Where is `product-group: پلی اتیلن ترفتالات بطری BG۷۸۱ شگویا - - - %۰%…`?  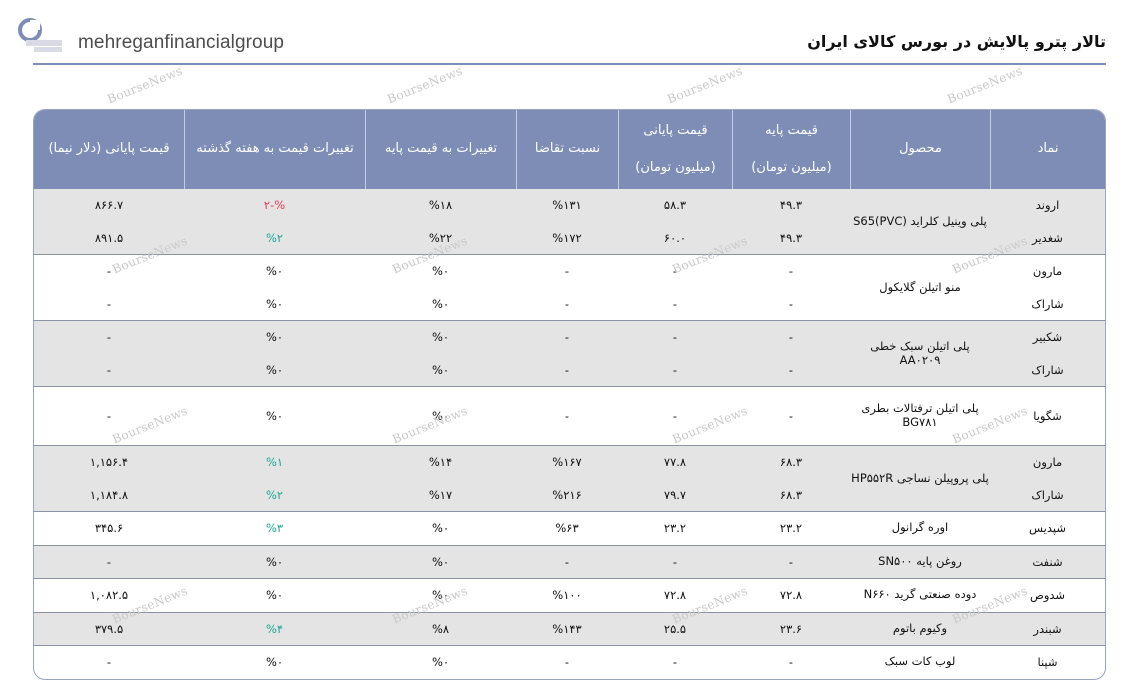
product-group: پلی اتیلن ترفتالات بطری BG۷۸۱ شگویا - - - %۰%… is located at coordinates (569, 416).